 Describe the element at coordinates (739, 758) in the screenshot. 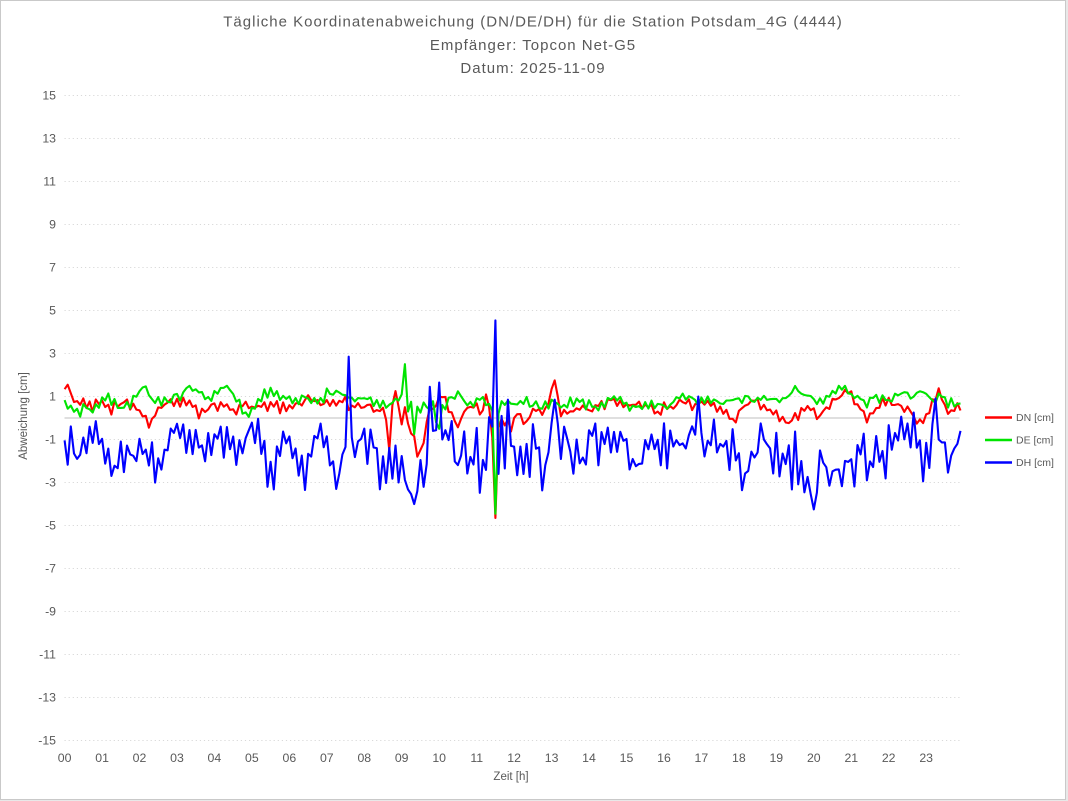

I see `svg-text: 18` at that location.